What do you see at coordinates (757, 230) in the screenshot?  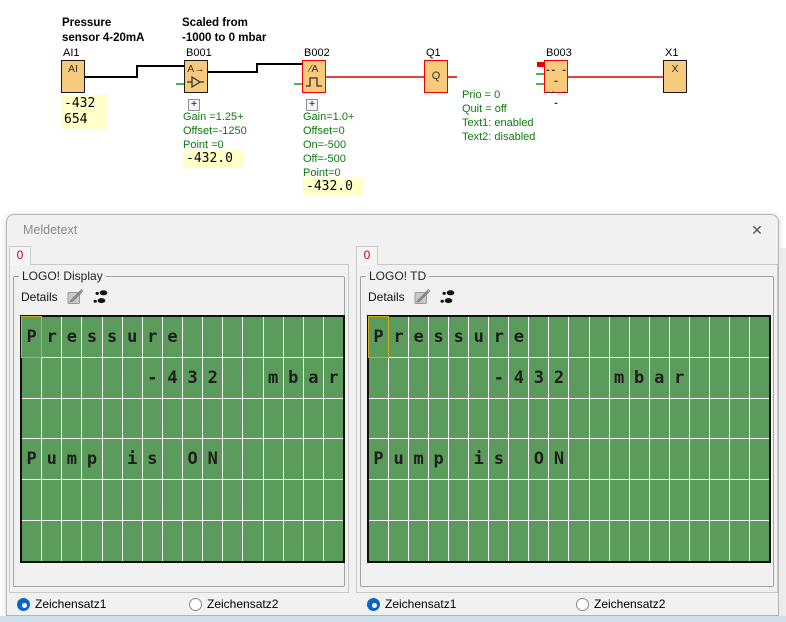 I see `close-icon: ✕` at bounding box center [757, 230].